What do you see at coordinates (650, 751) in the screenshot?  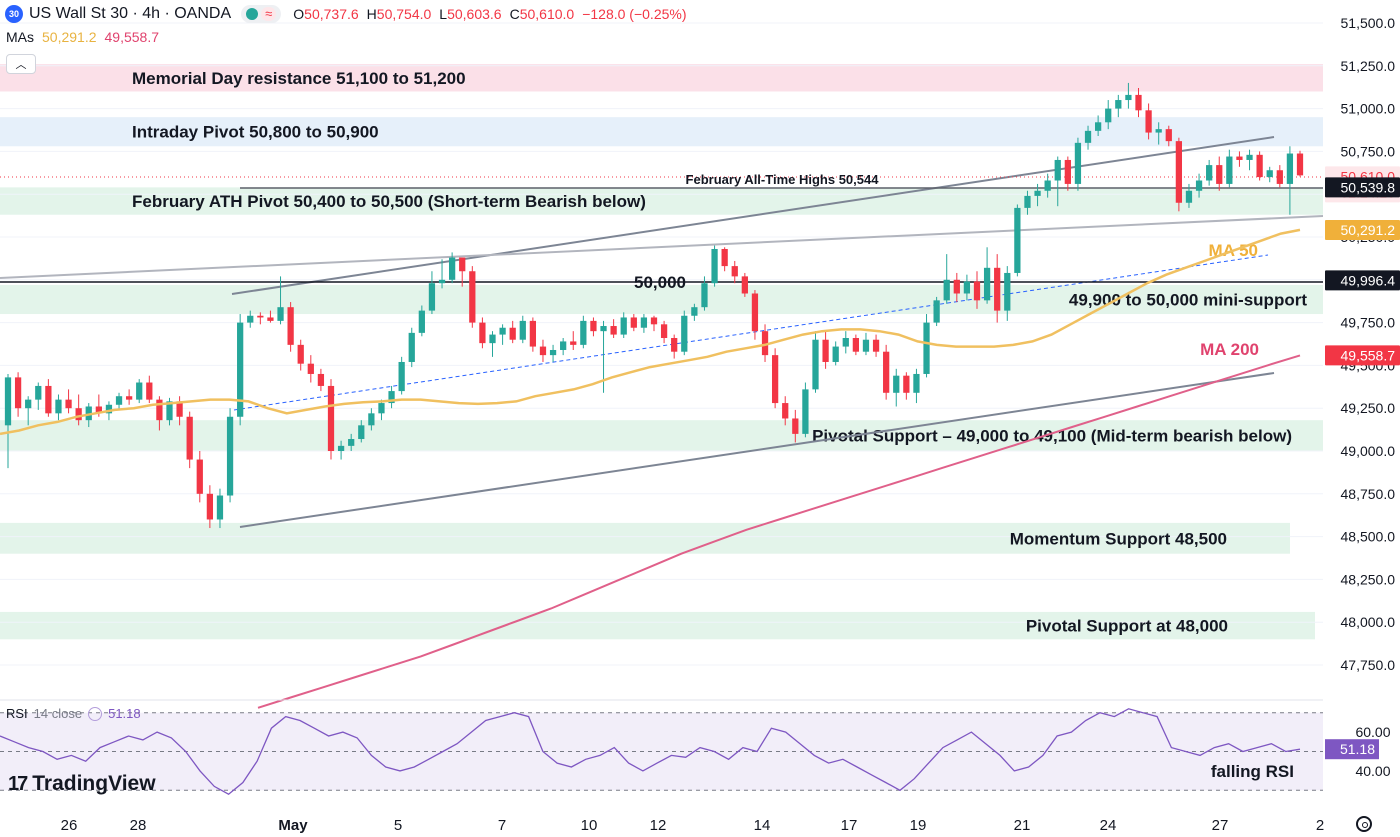 I see `rsi-line` at bounding box center [650, 751].